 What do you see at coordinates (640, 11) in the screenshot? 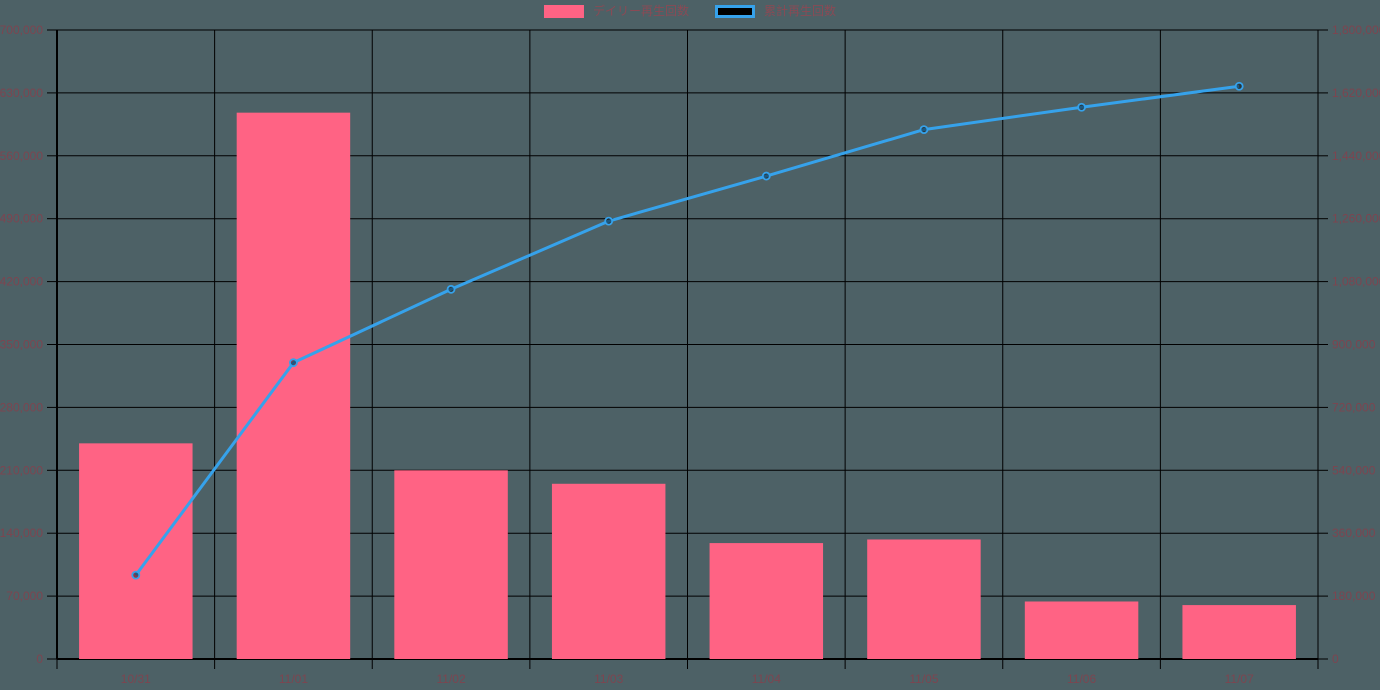
I see `legend-label-daily: デイリー再生回数` at bounding box center [640, 11].